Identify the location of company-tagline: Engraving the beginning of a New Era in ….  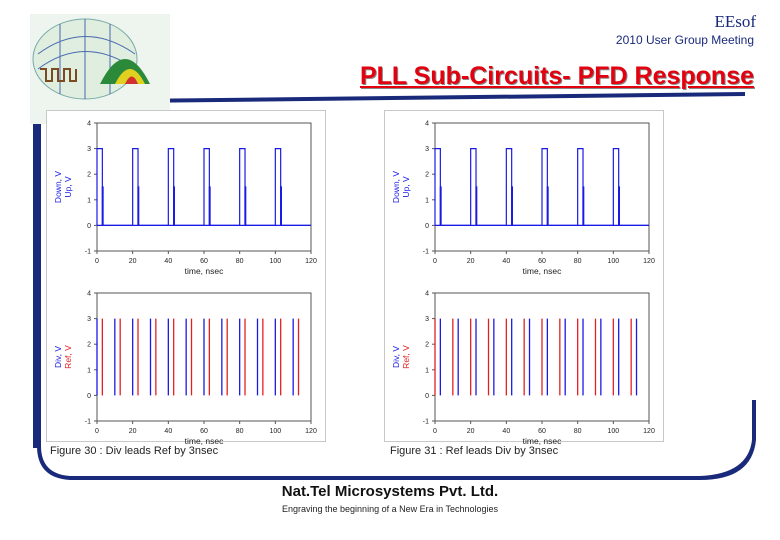
(390, 509).